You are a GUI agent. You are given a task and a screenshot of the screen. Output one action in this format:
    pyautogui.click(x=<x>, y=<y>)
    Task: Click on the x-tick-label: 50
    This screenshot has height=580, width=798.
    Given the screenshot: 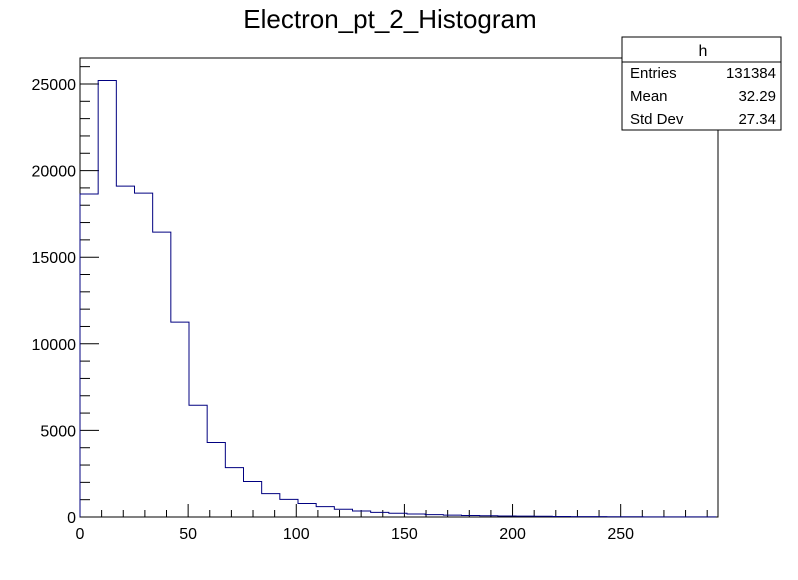 What is the action you would take?
    pyautogui.click(x=188, y=534)
    